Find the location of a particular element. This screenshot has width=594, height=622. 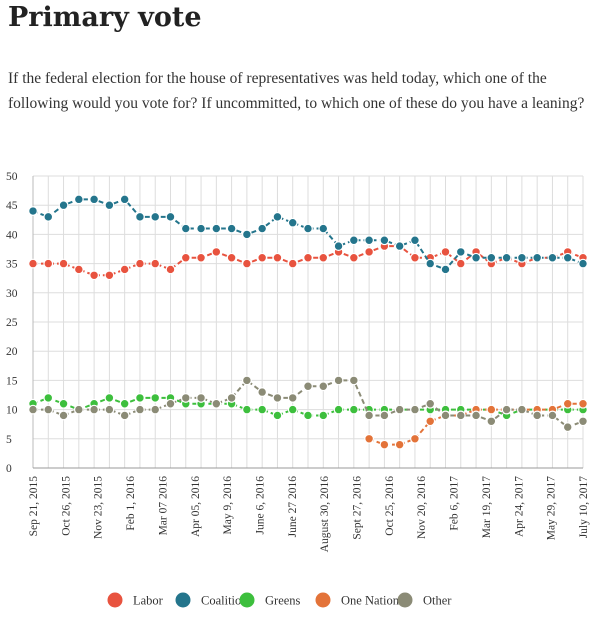

legend-item-greens: Greens is located at coordinates (270, 600).